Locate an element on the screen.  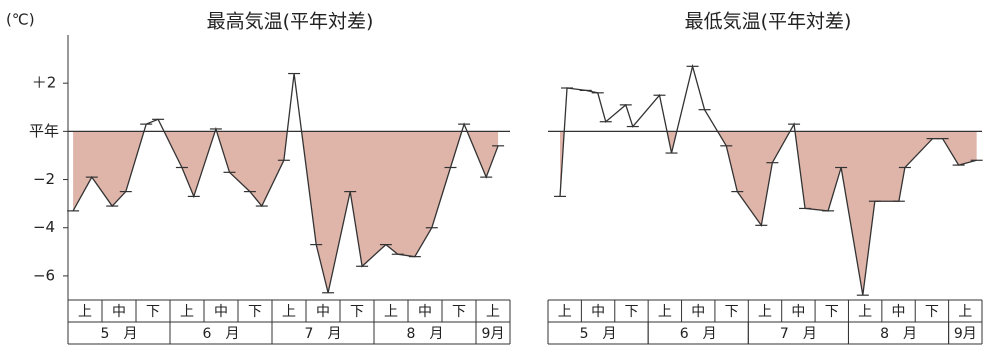
y-tick-label: −6 is located at coordinates (44, 275).